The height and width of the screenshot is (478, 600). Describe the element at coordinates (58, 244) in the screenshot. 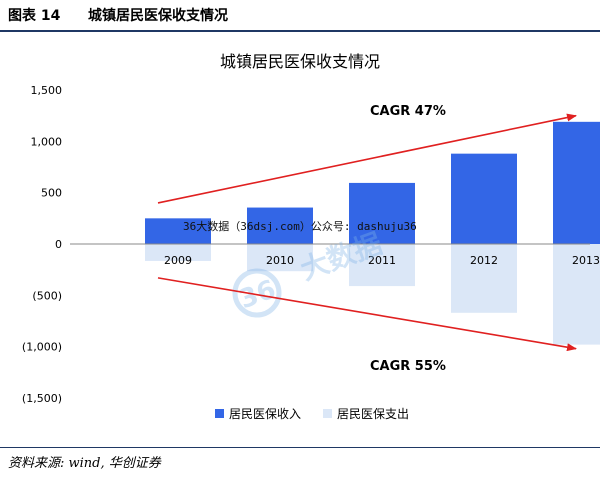

I see `y-tick-label: 0` at that location.